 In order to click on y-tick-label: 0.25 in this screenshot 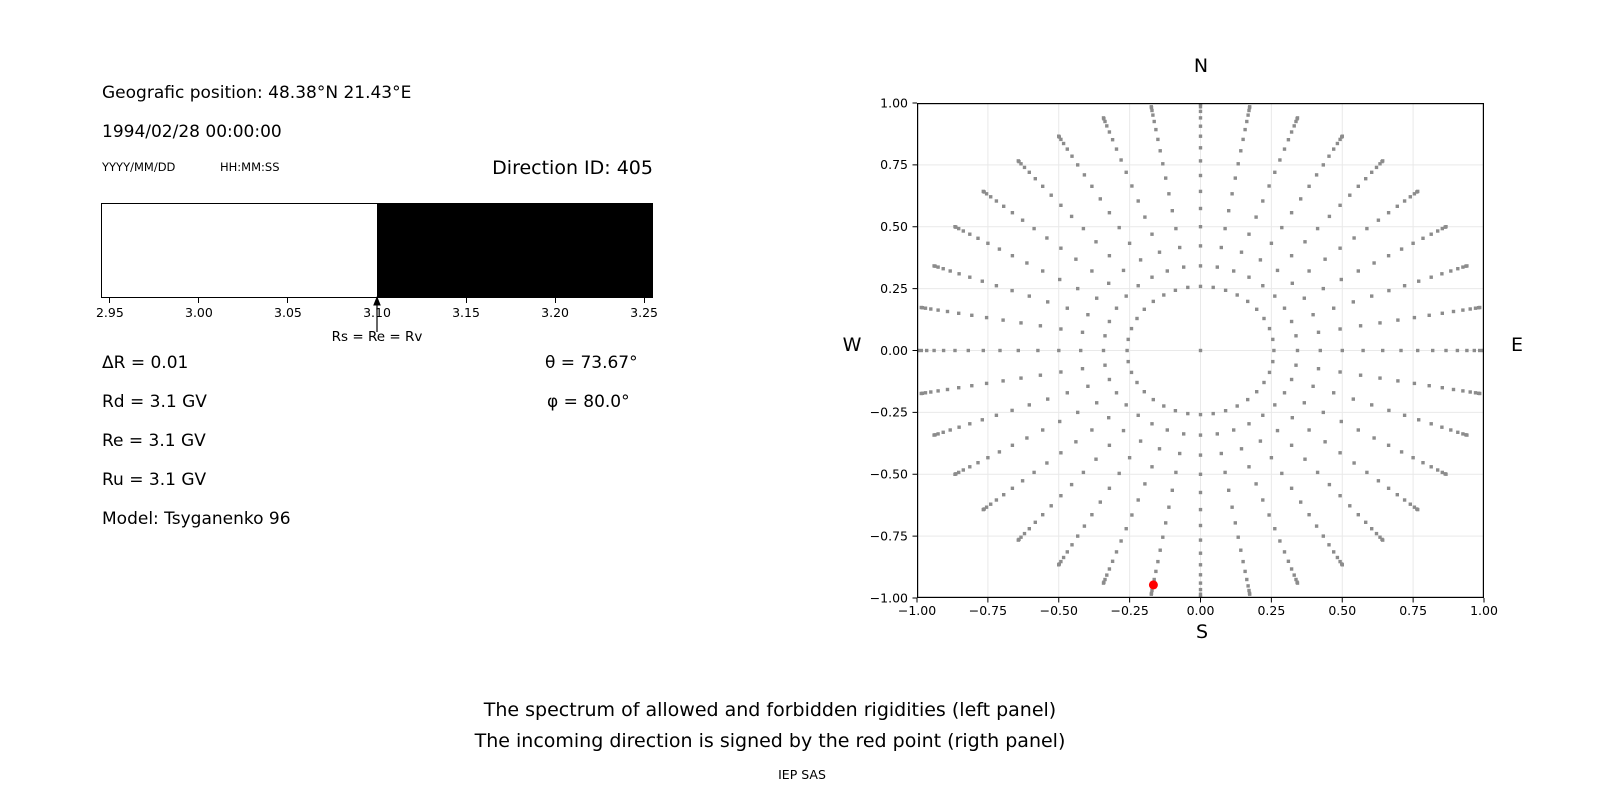, I will do `click(894, 288)`.